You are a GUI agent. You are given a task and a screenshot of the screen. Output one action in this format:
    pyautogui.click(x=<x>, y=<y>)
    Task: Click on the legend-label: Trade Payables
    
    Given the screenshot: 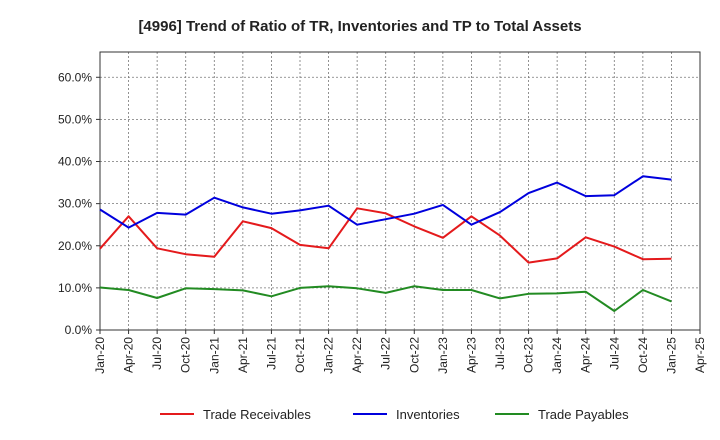 What is the action you would take?
    pyautogui.click(x=583, y=414)
    